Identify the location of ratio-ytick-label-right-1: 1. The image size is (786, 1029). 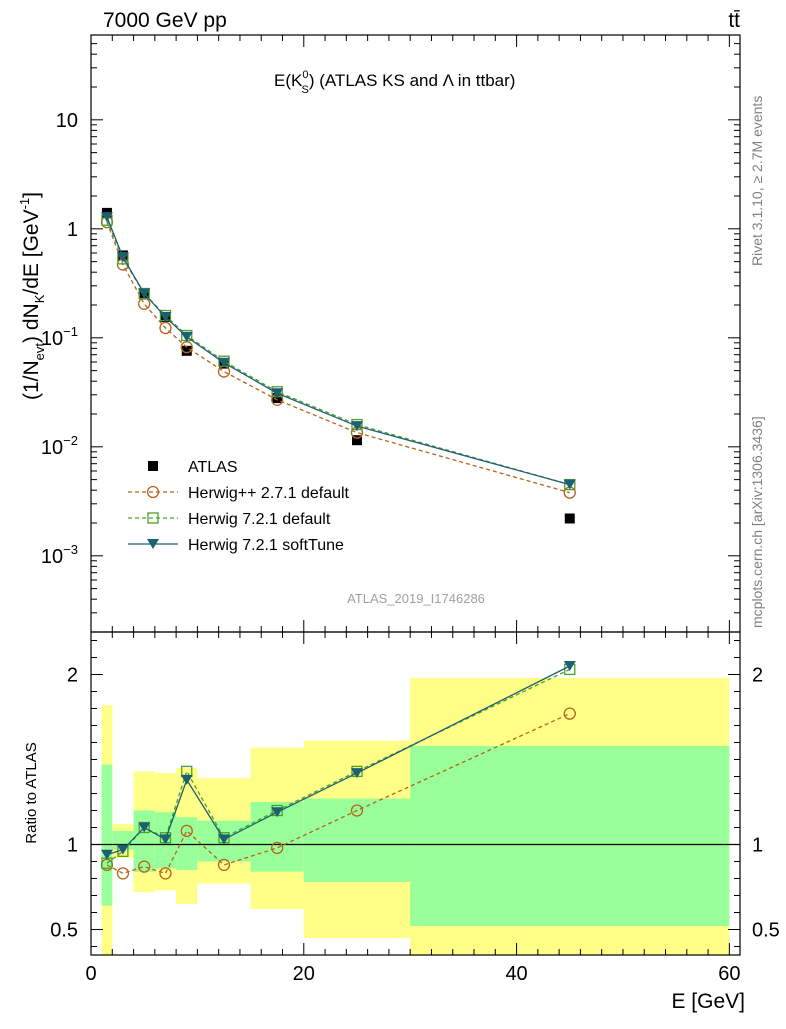
(757, 846).